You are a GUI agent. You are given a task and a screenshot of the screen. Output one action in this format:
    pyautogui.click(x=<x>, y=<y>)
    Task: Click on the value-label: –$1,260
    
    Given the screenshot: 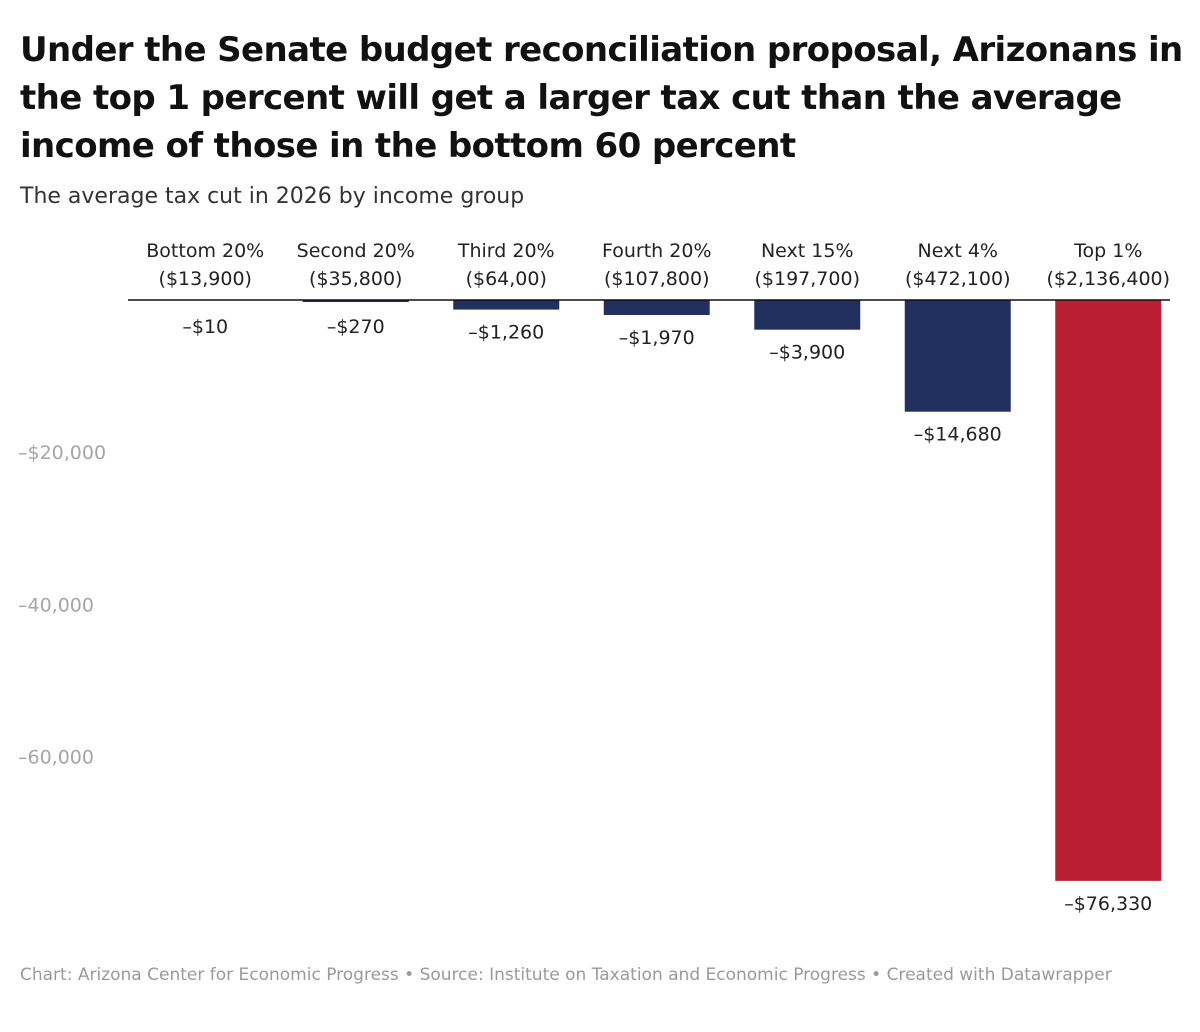 What is the action you would take?
    pyautogui.click(x=506, y=333)
    